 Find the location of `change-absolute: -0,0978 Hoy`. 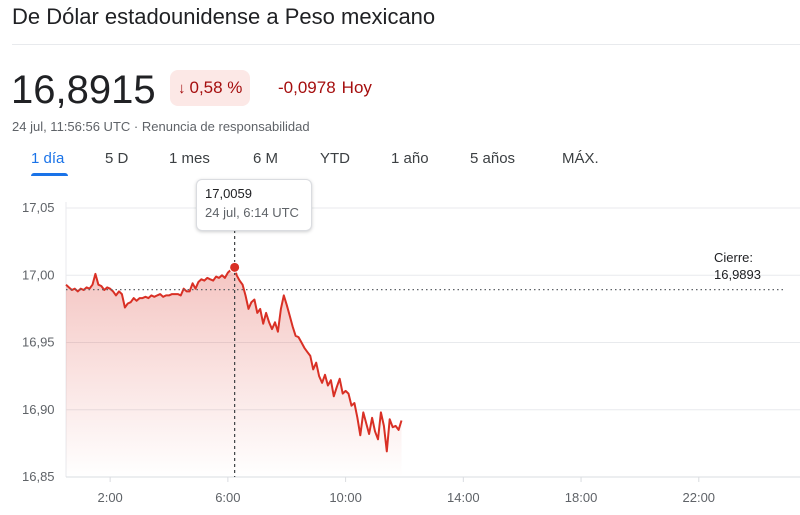

change-absolute: -0,0978 Hoy is located at coordinates (325, 88).